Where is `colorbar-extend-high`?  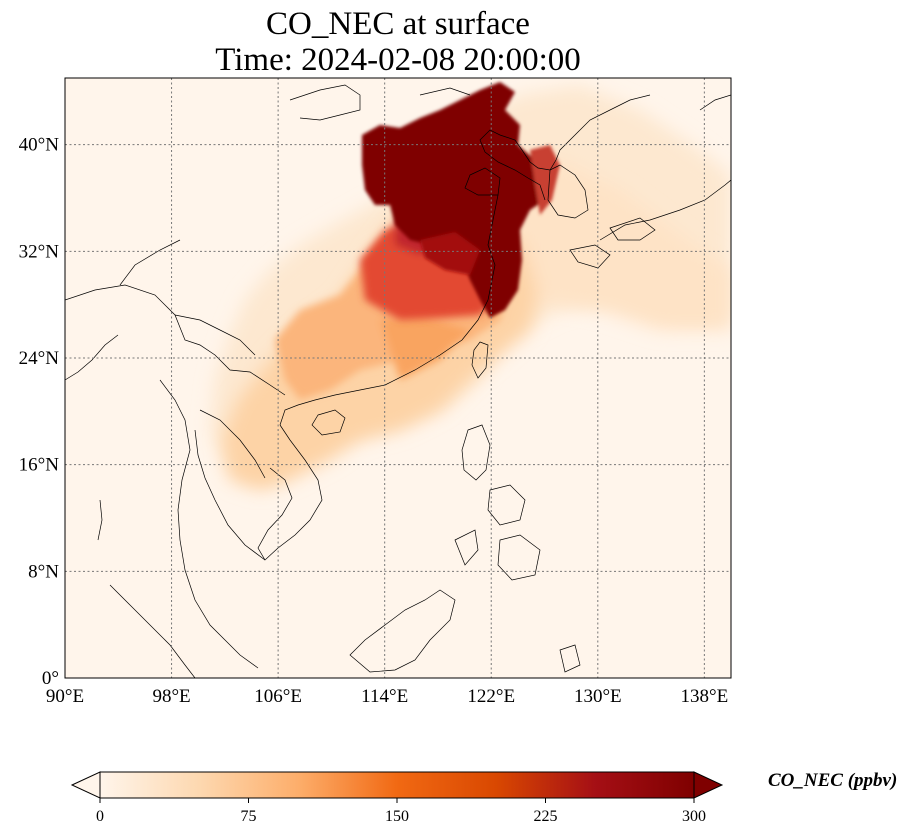 colorbar-extend-high is located at coordinates (708, 785).